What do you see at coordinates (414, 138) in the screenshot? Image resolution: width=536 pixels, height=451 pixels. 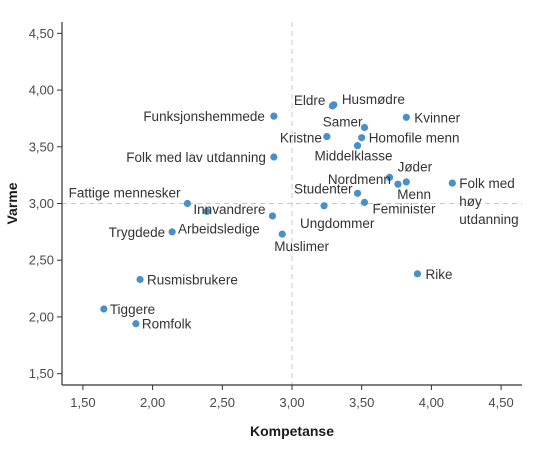 I see `point-label: Homofile menn` at bounding box center [414, 138].